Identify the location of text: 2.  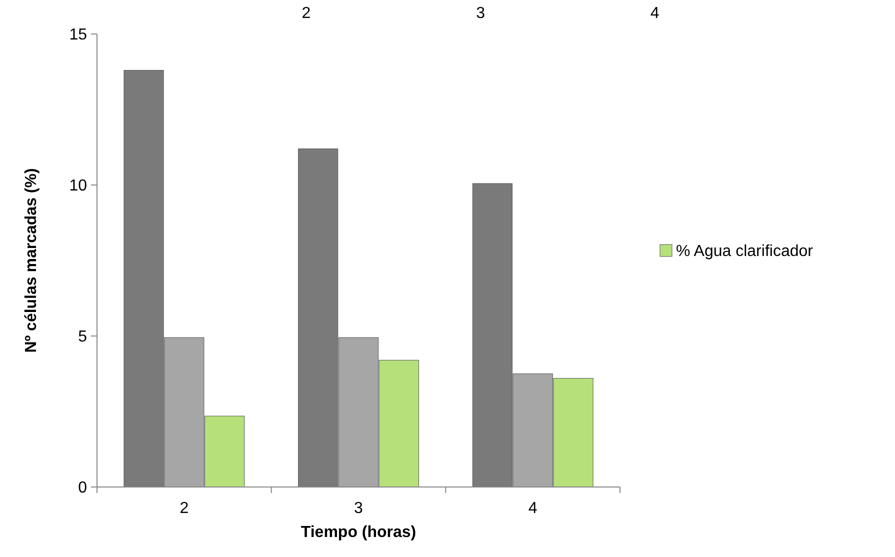
(306, 13).